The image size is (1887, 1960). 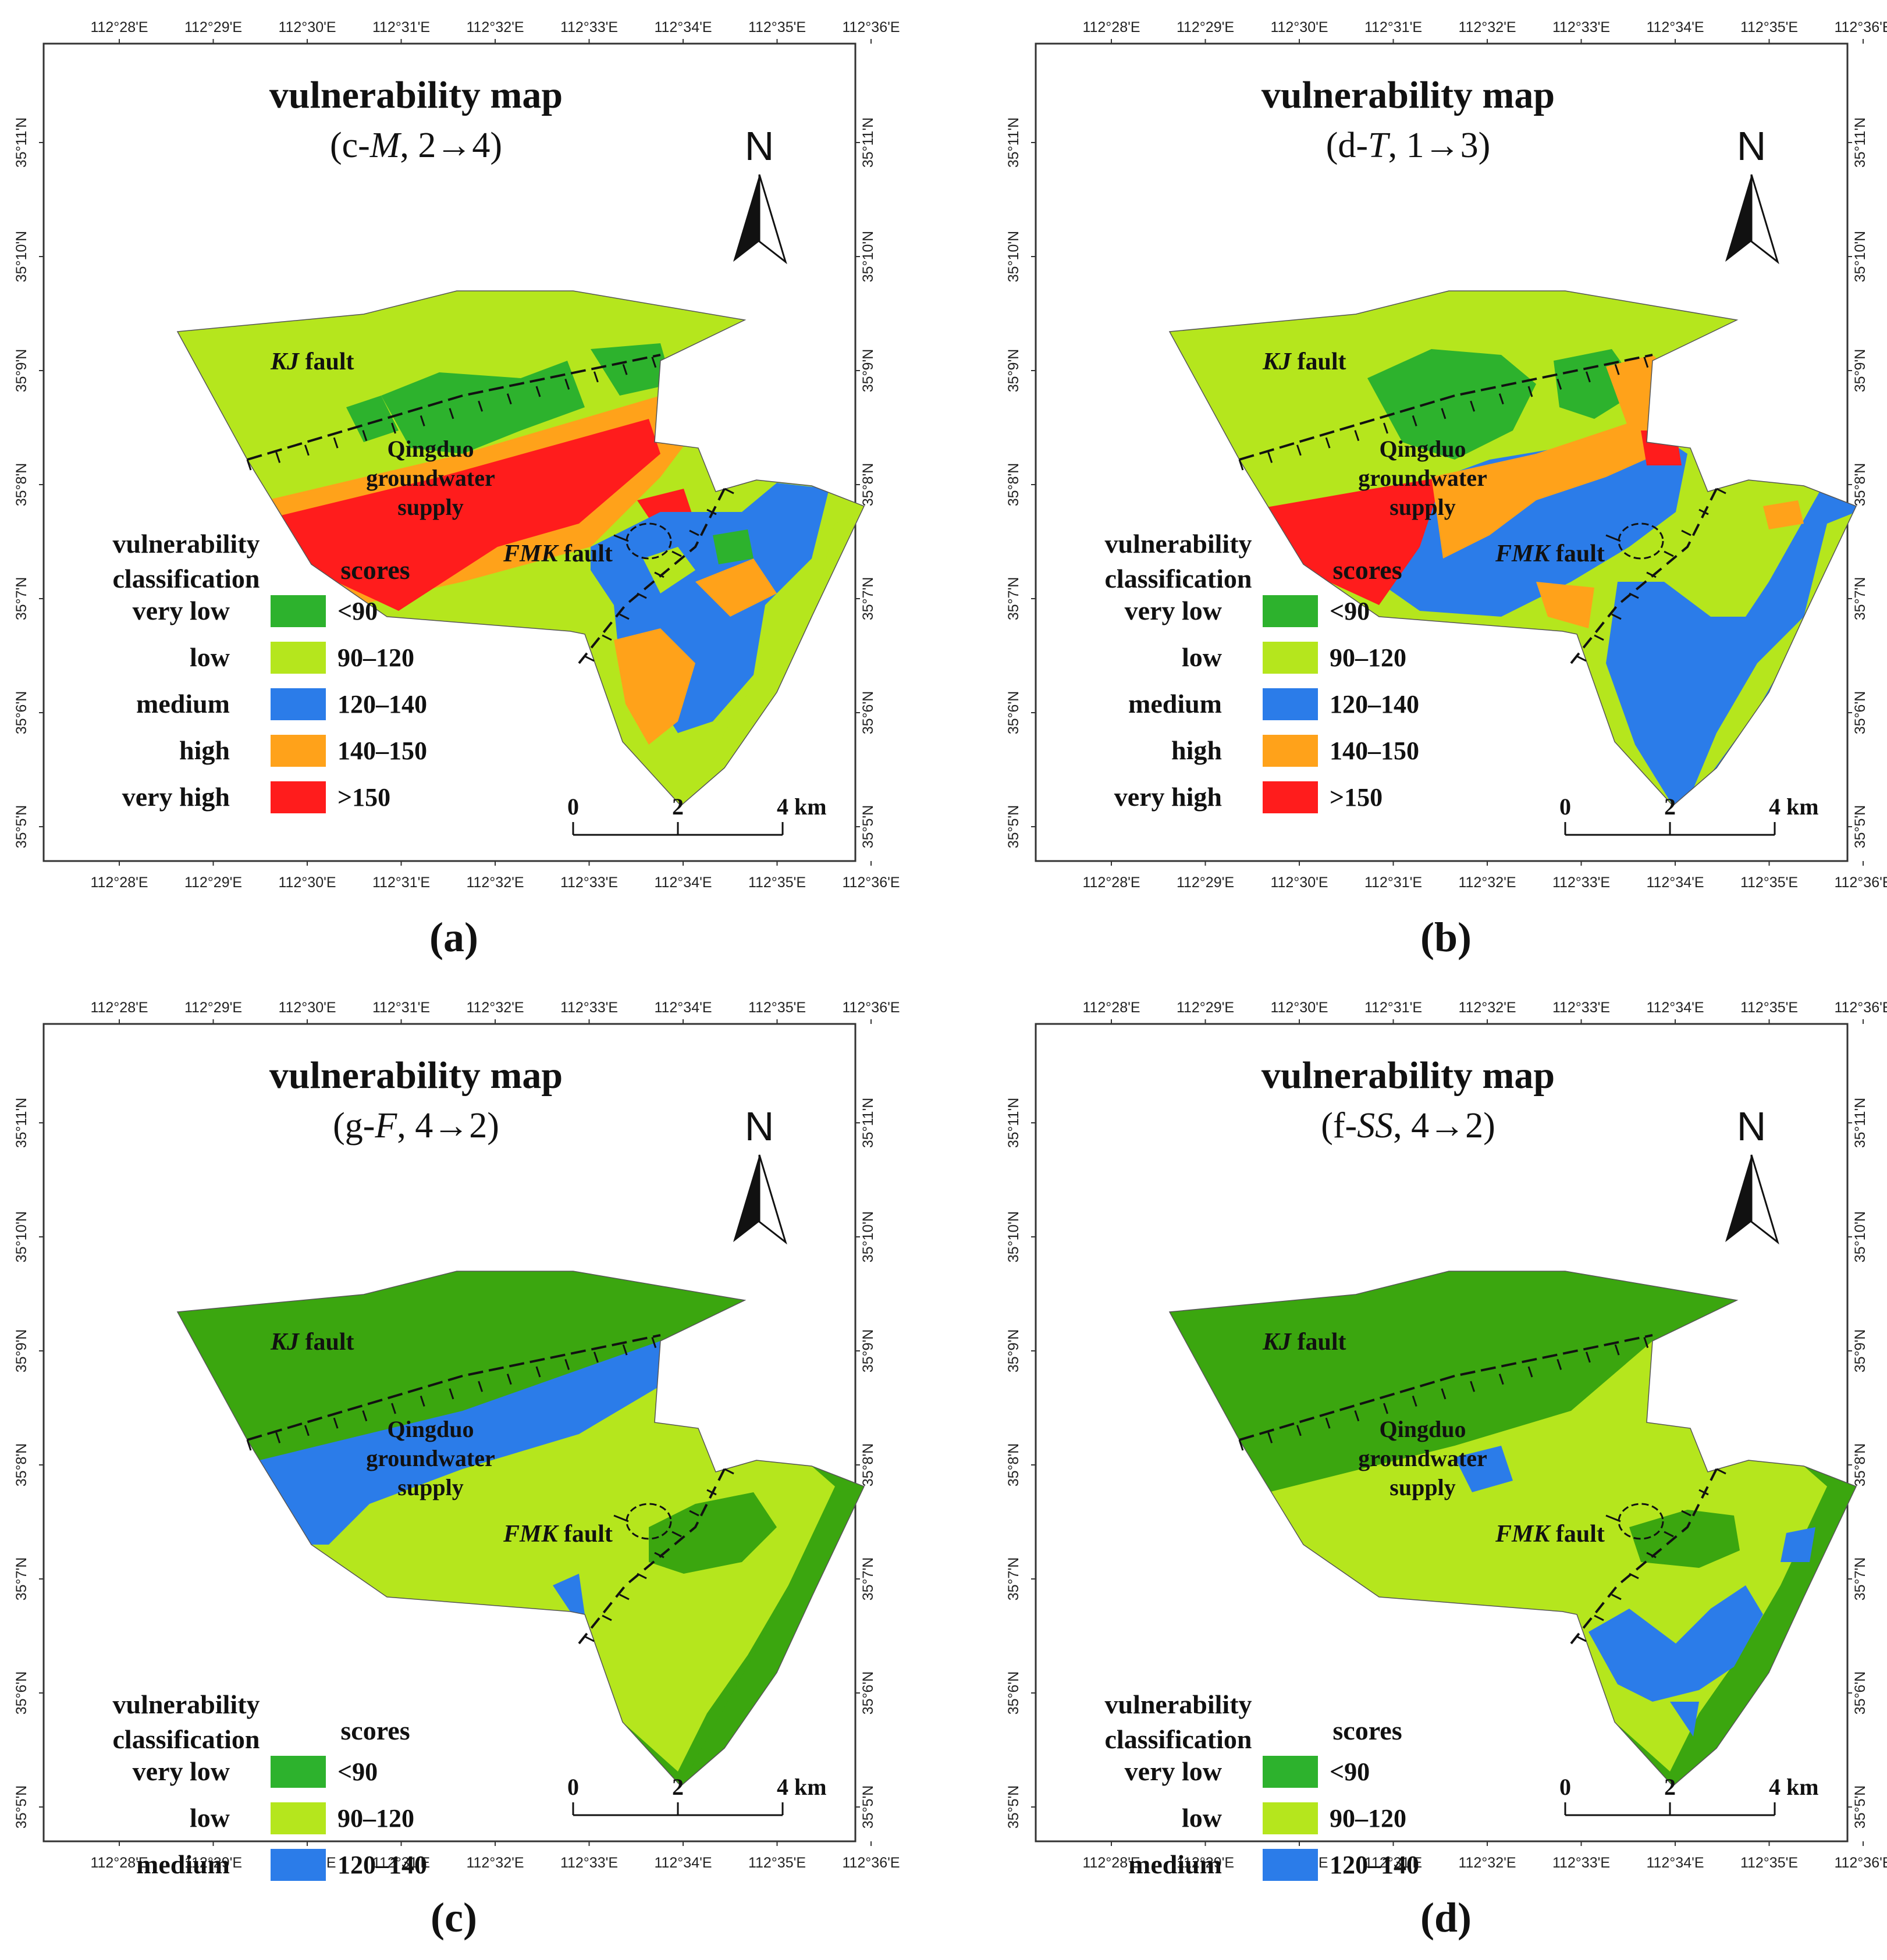 What do you see at coordinates (1783, 514) in the screenshot?
I see `class-patch-high` at bounding box center [1783, 514].